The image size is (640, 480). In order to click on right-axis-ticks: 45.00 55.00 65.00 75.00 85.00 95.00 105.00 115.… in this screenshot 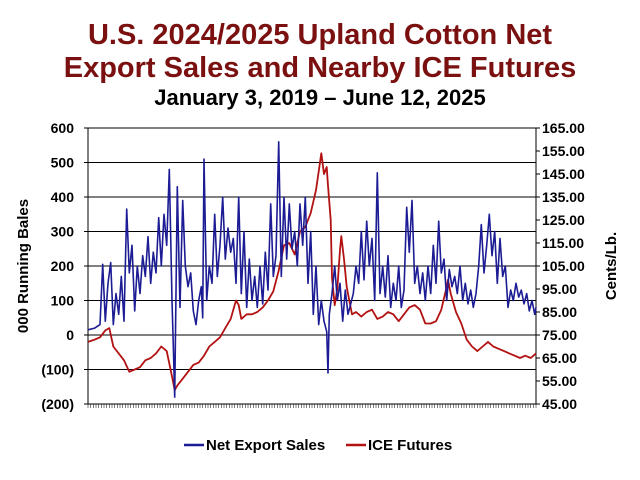, I will do `click(560, 266)`.